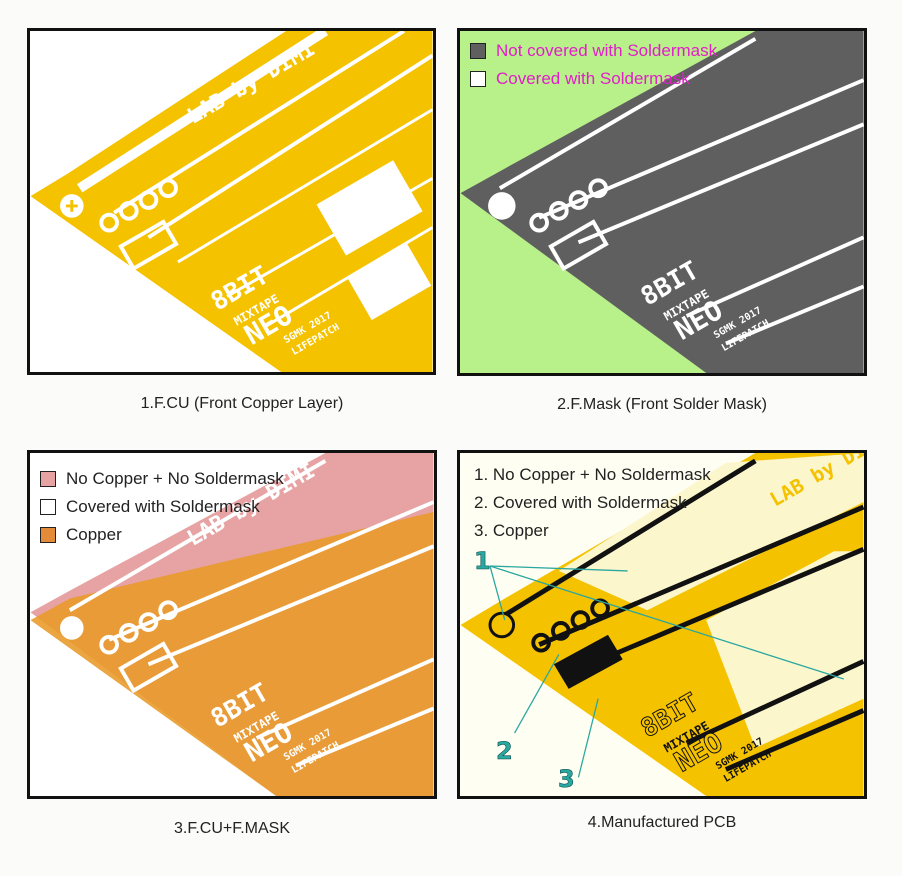 Image resolution: width=902 pixels, height=876 pixels. I want to click on legend-label: 1. No Copper + No Soldermask, so click(592, 474).